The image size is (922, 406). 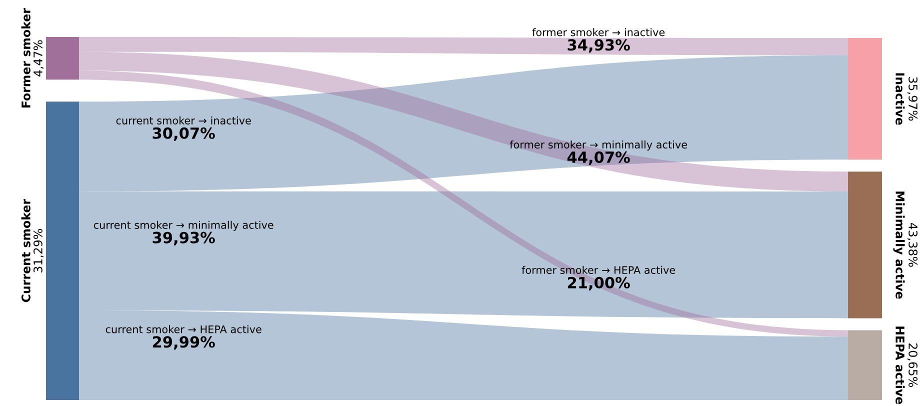 I want to click on text: 29,99%, so click(x=183, y=343).